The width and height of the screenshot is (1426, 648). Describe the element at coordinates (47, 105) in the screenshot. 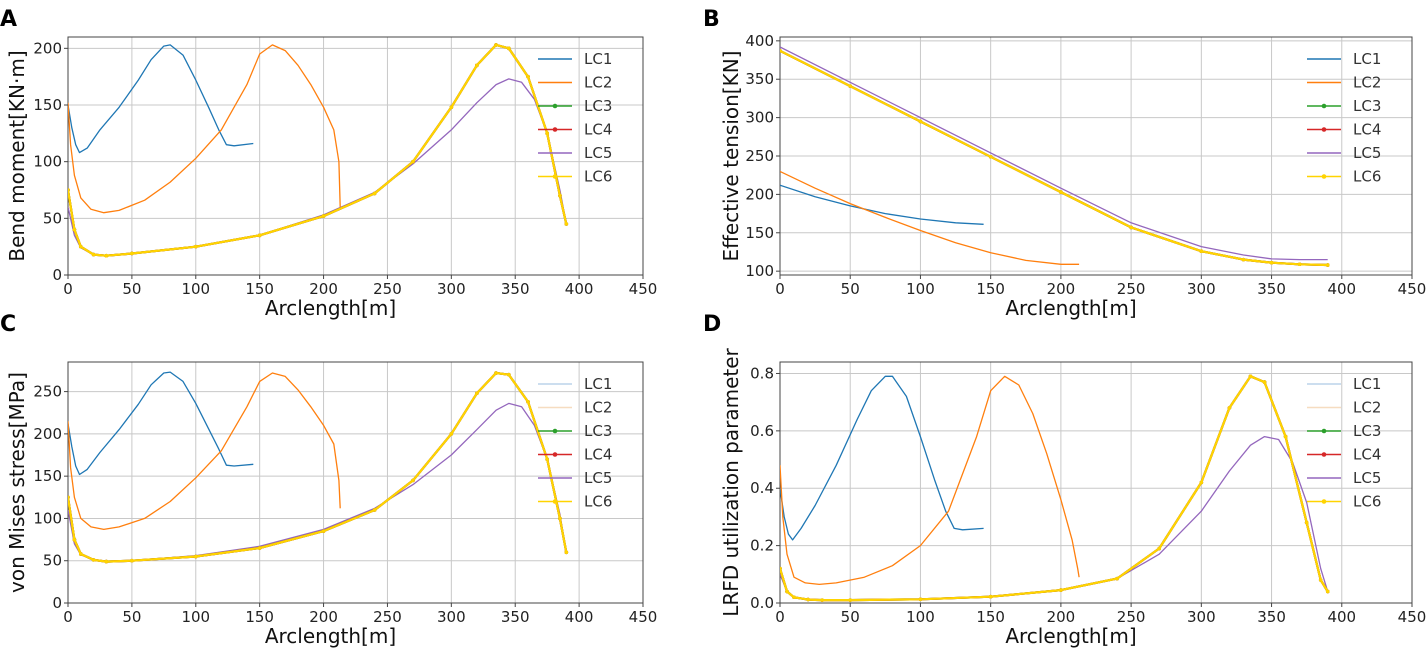

I see `y-tick-label: 150` at that location.